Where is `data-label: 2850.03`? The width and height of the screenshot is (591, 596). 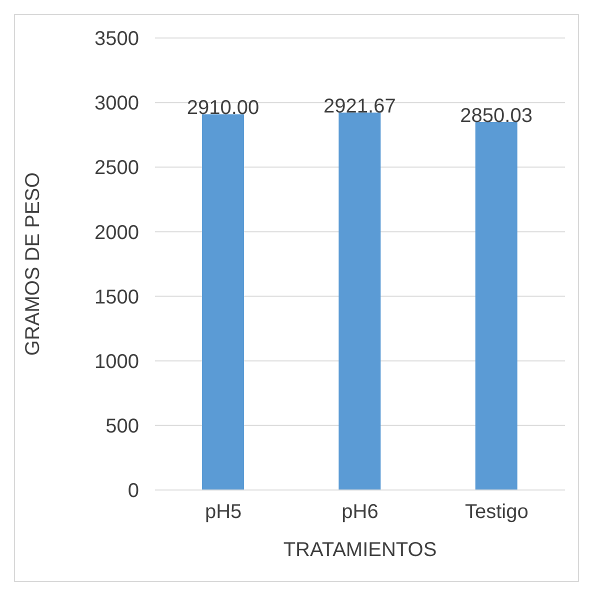 data-label: 2850.03 is located at coordinates (496, 115).